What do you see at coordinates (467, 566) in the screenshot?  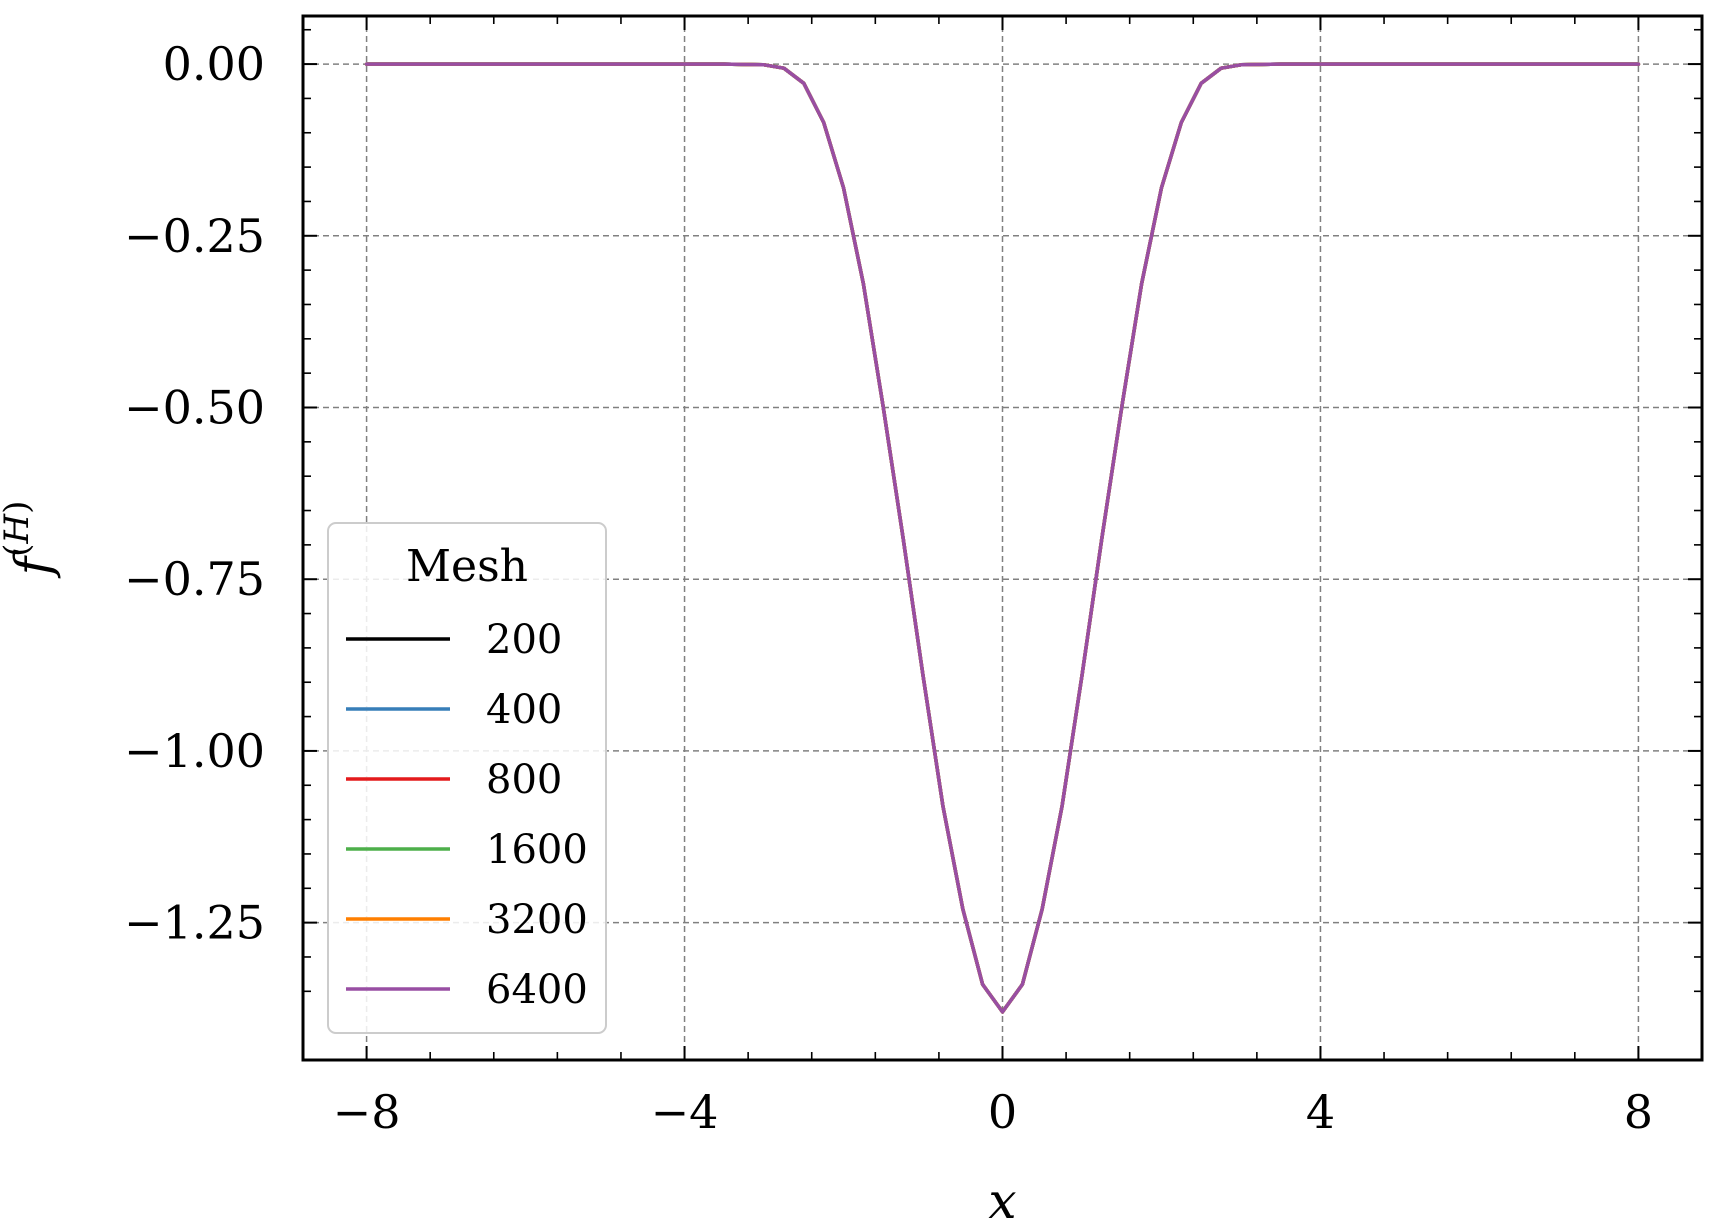 I see `legend-title: Mesh` at bounding box center [467, 566].